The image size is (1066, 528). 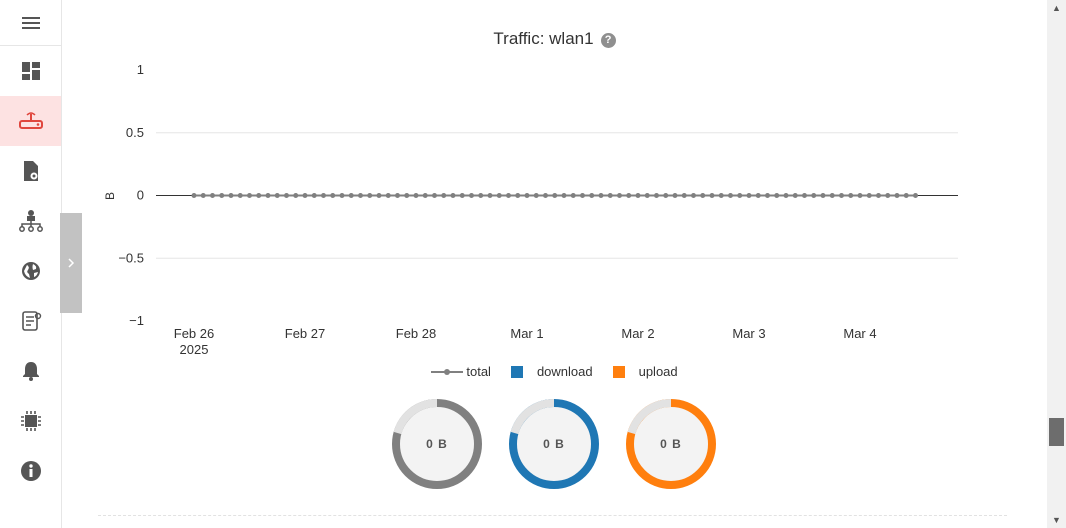 I want to click on x-tick-label: Feb 26, so click(x=194, y=333).